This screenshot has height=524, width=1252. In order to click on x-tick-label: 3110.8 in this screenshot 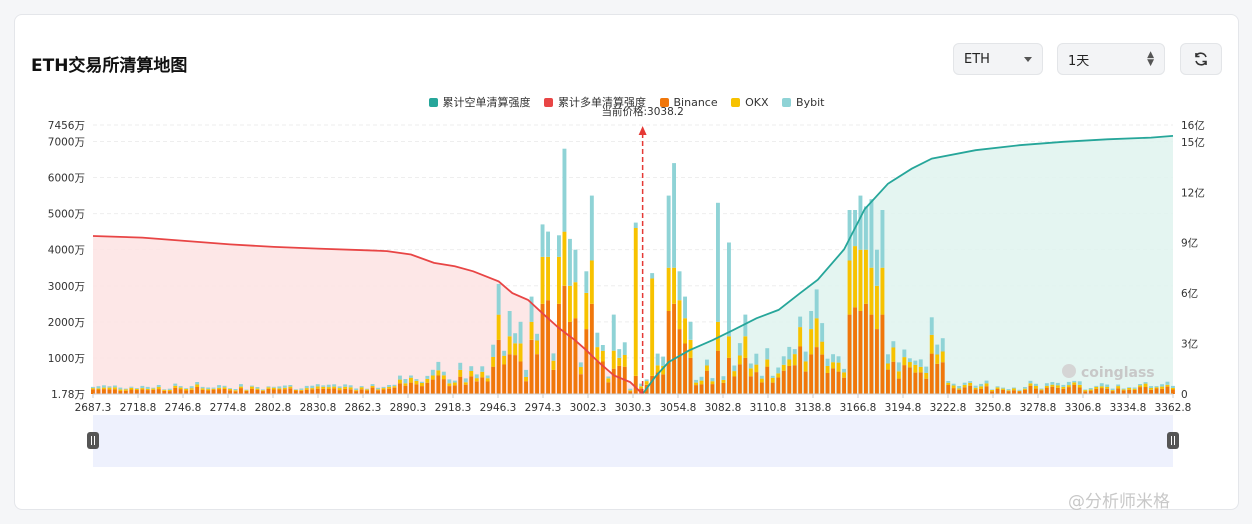, I will do `click(768, 408)`.